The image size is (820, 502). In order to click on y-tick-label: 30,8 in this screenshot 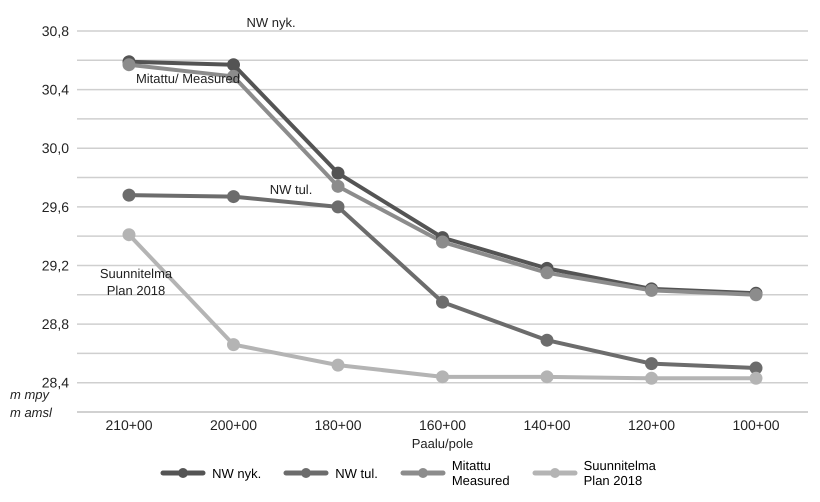, I will do `click(56, 30)`.